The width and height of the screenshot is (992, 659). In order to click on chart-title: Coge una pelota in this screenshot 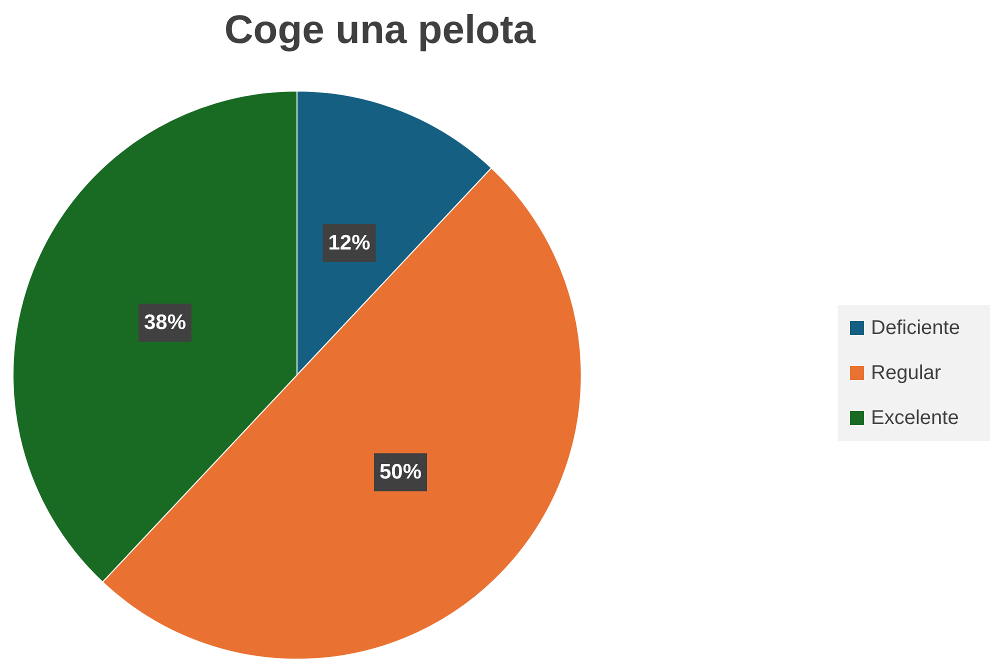, I will do `click(380, 30)`.